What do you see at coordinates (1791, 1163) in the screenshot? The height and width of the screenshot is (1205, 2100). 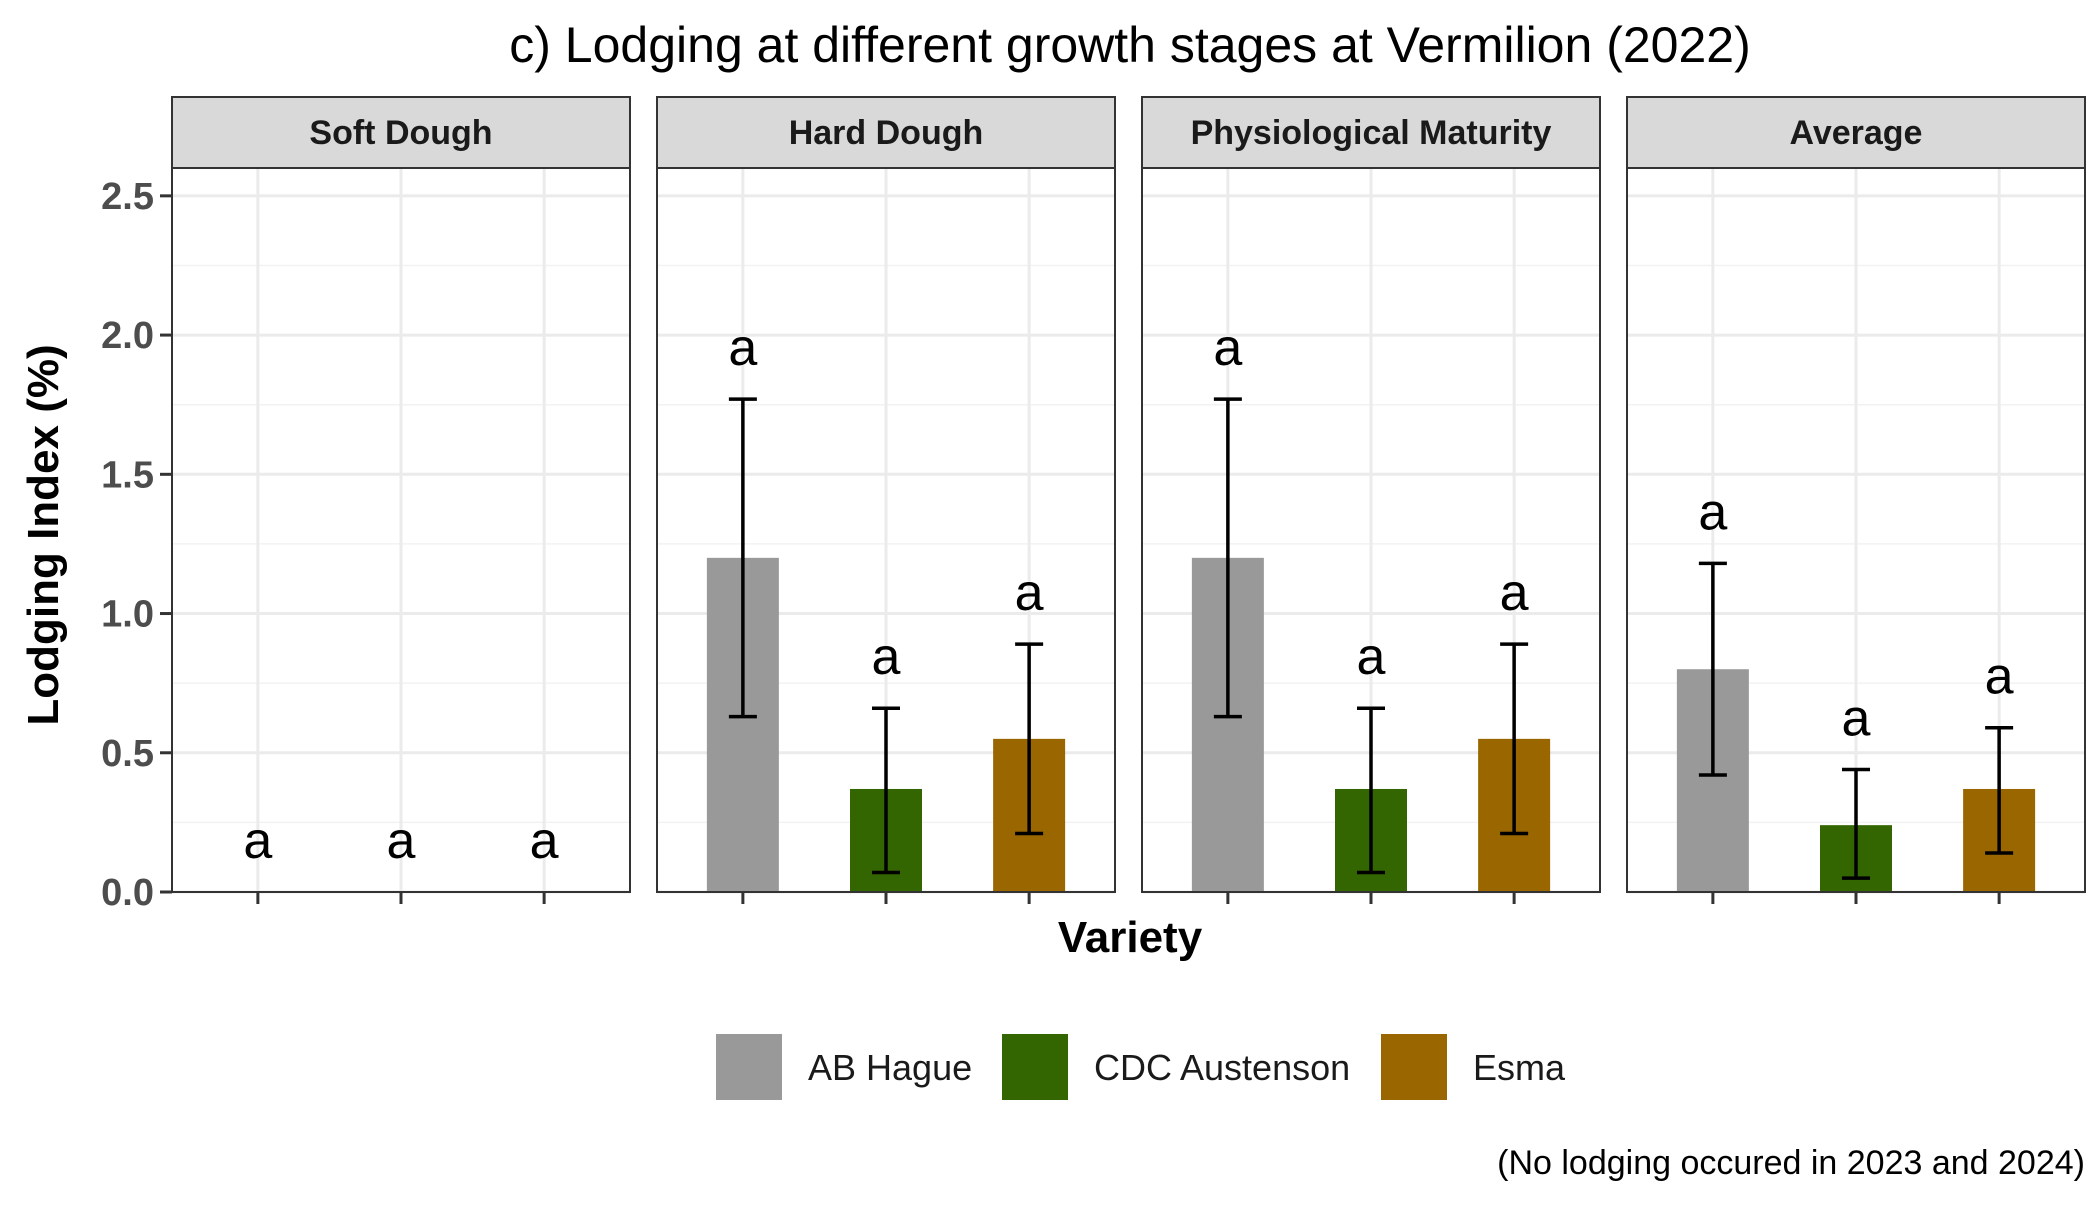 I see `footnote: (No lodging occured in 2023 and 2024)` at bounding box center [1791, 1163].